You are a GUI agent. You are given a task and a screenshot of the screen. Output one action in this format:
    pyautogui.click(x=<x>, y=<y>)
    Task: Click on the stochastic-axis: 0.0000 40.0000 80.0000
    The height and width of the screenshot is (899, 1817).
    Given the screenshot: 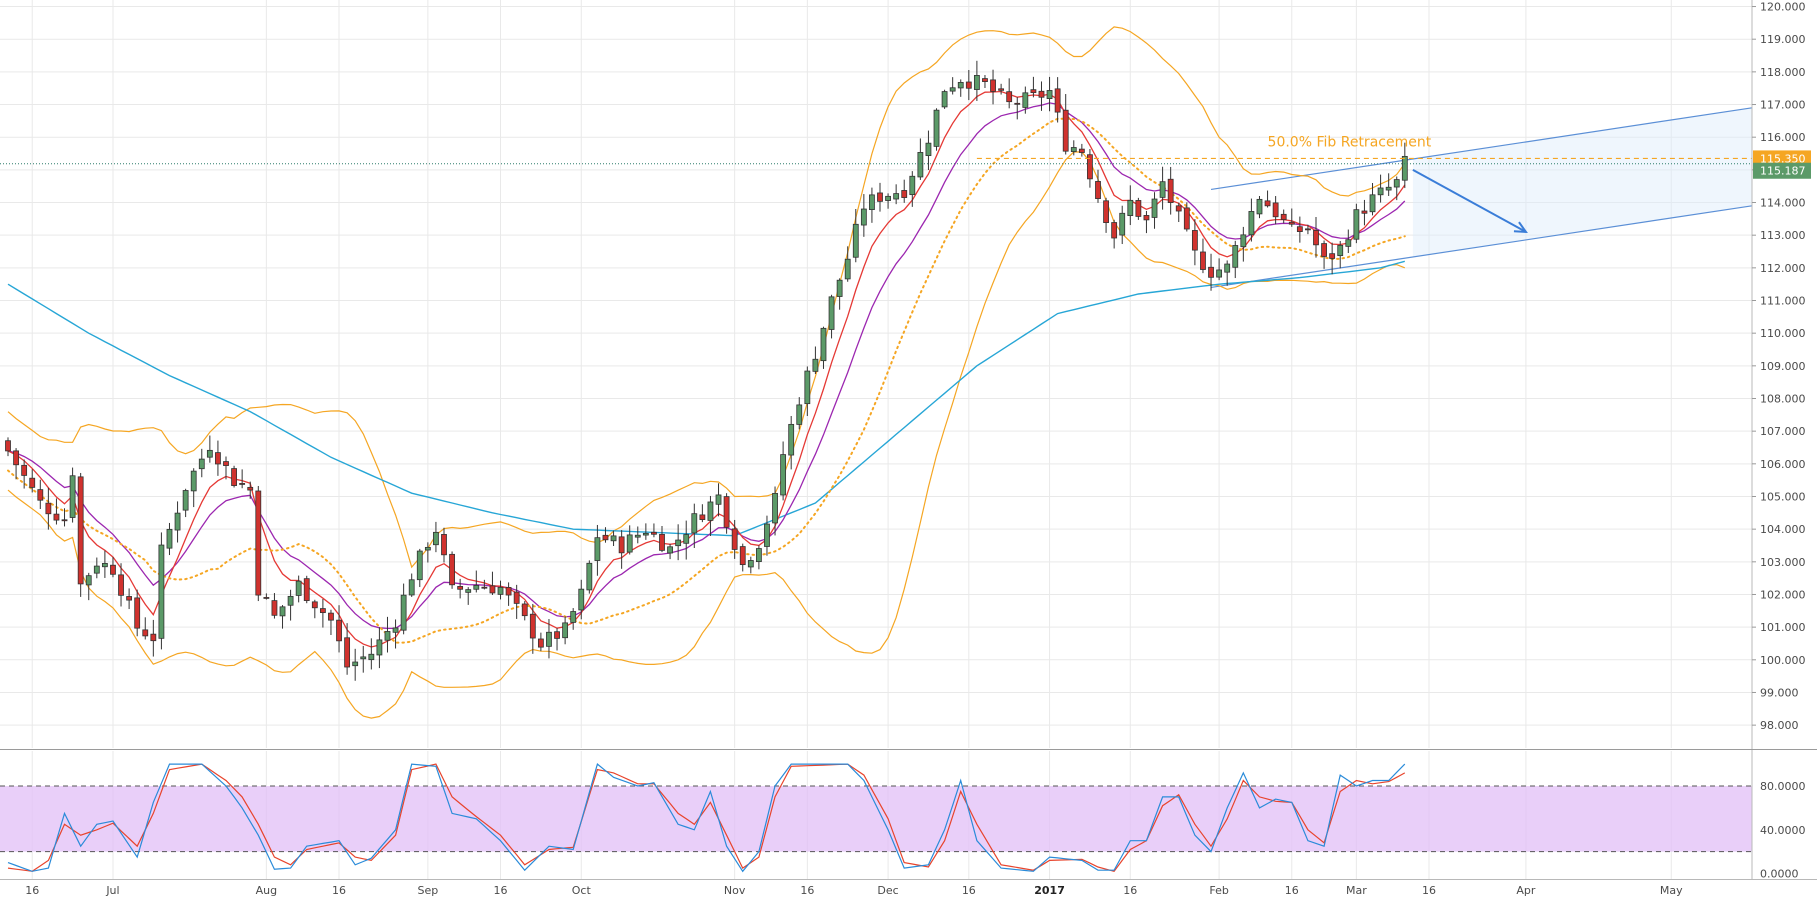 What is the action you would take?
    pyautogui.click(x=1783, y=830)
    